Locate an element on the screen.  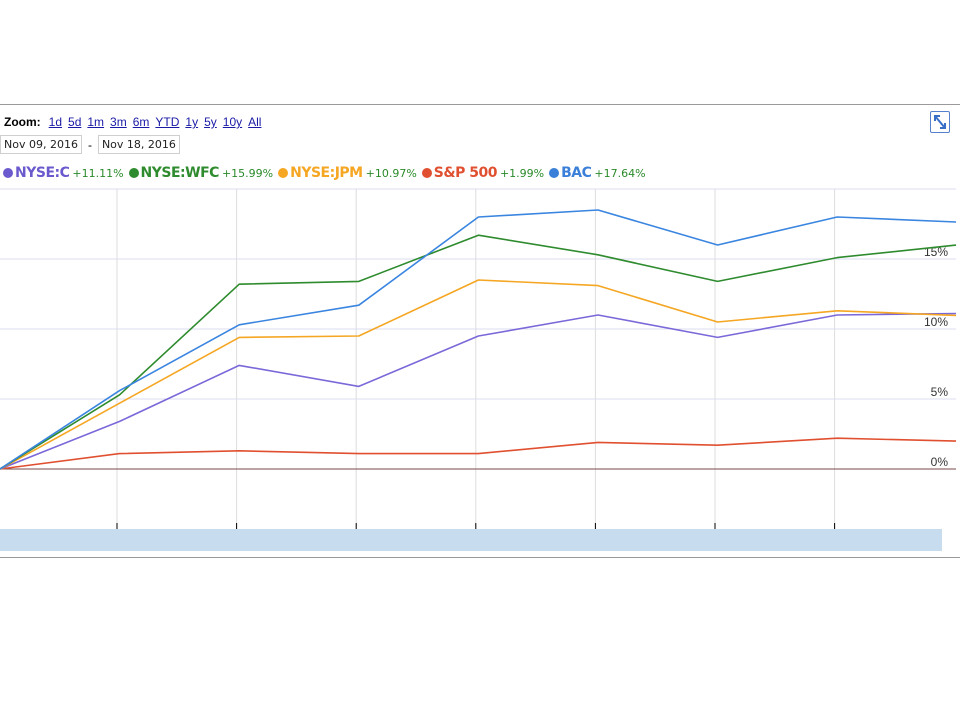
legend-name: NYSE:JPM is located at coordinates (326, 173).